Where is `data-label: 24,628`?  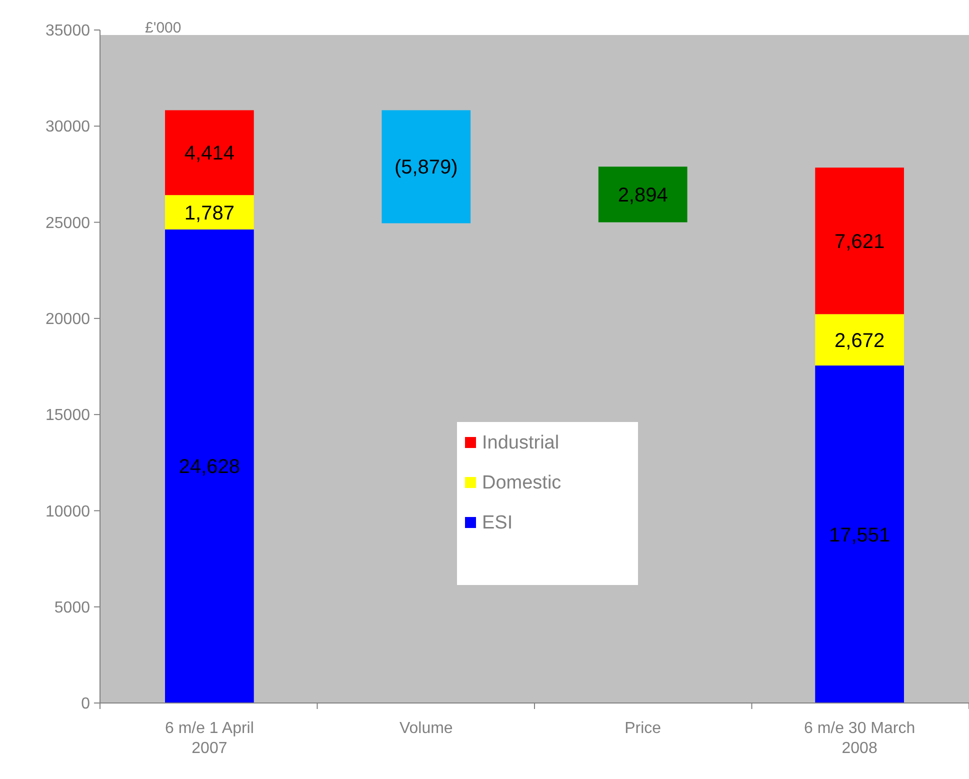 data-label: 24,628 is located at coordinates (209, 467).